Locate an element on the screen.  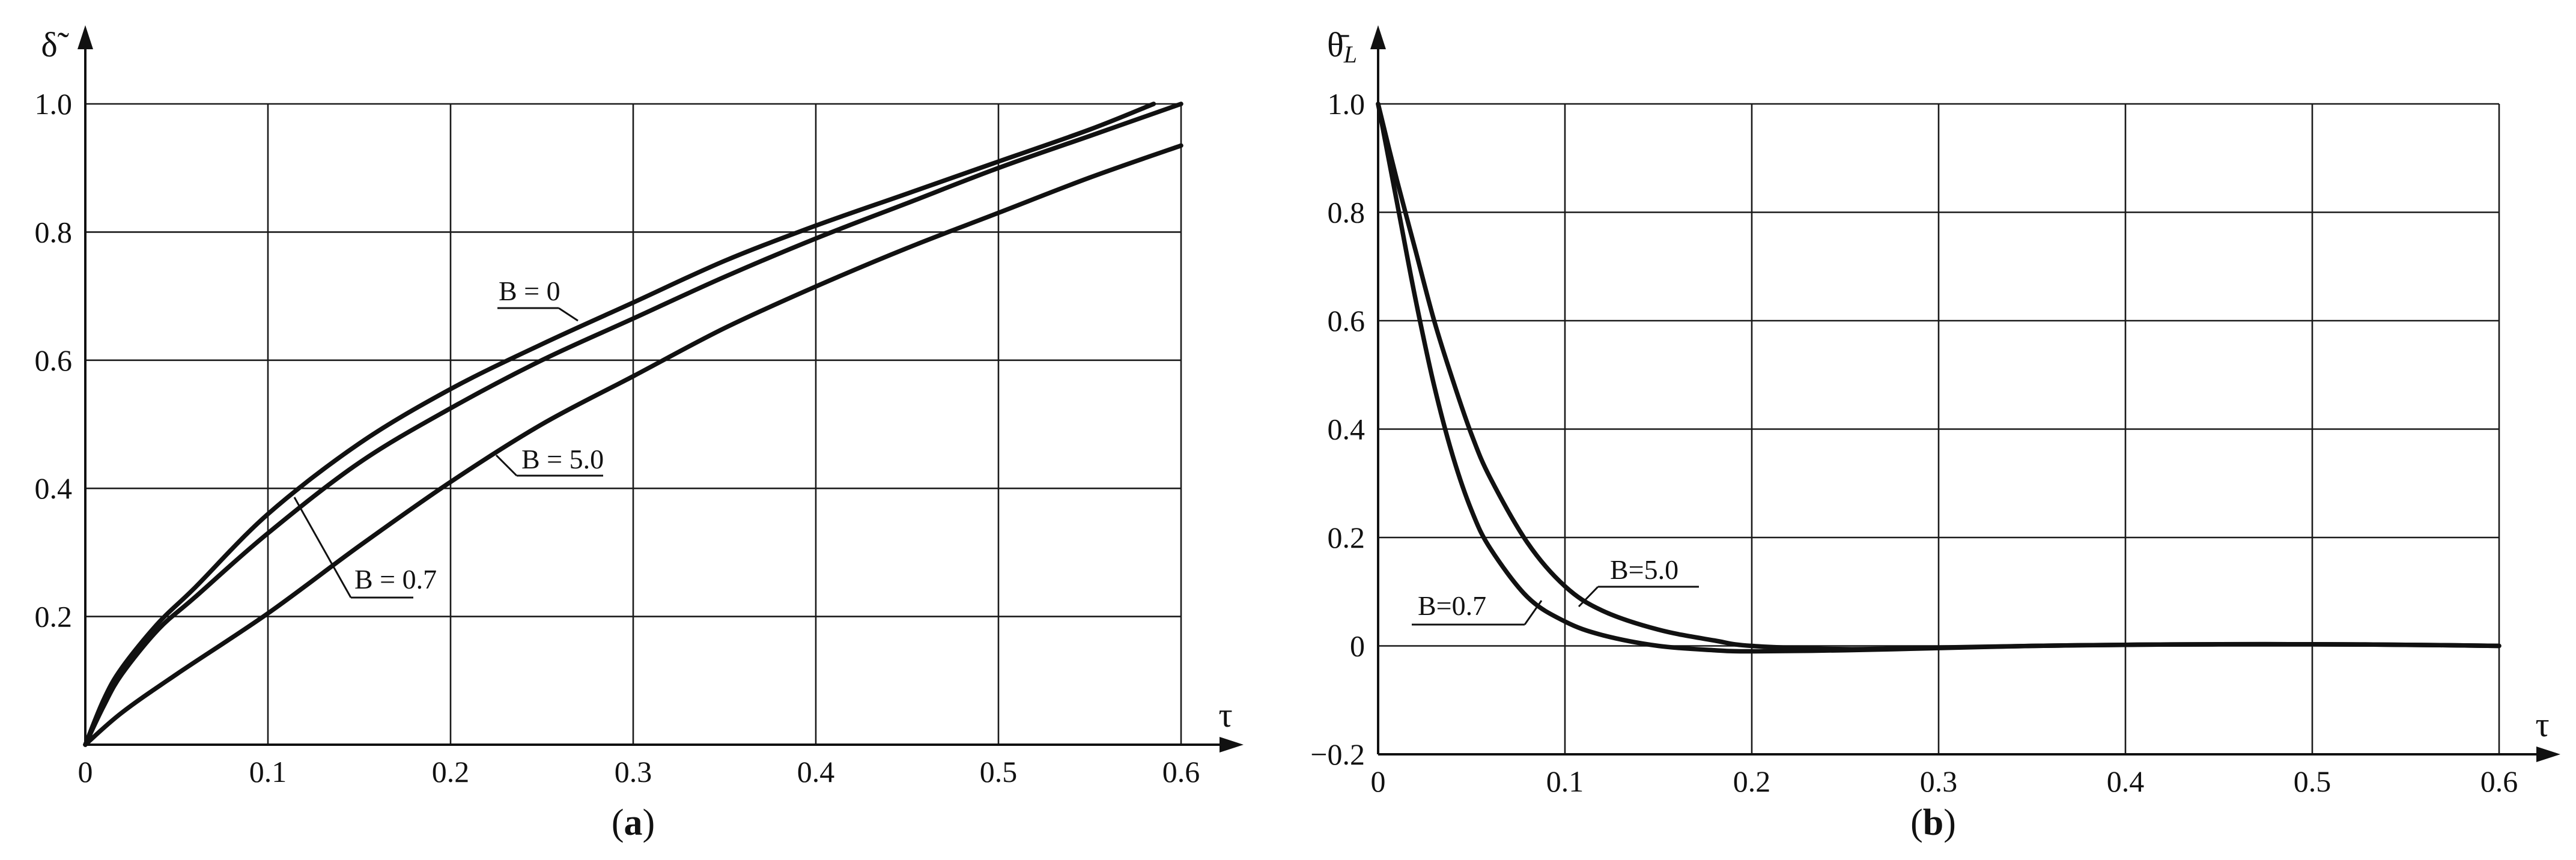
y-tick-label: −0.2 is located at coordinates (1337, 754).